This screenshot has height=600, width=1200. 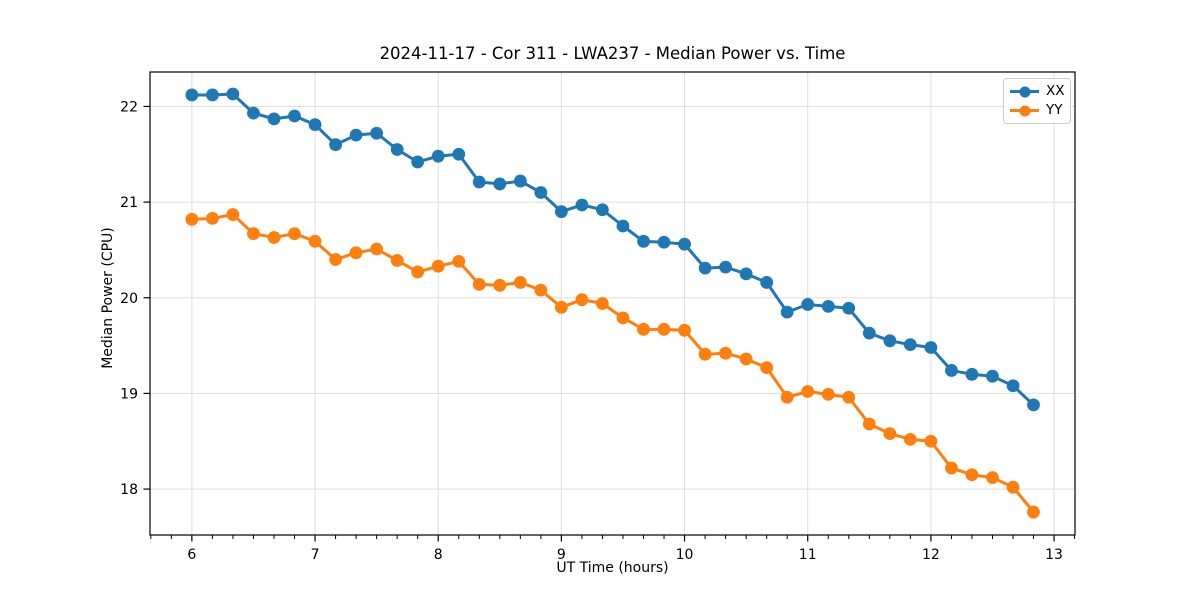 What do you see at coordinates (129, 299) in the screenshot?
I see `y-tick-label: 20` at bounding box center [129, 299].